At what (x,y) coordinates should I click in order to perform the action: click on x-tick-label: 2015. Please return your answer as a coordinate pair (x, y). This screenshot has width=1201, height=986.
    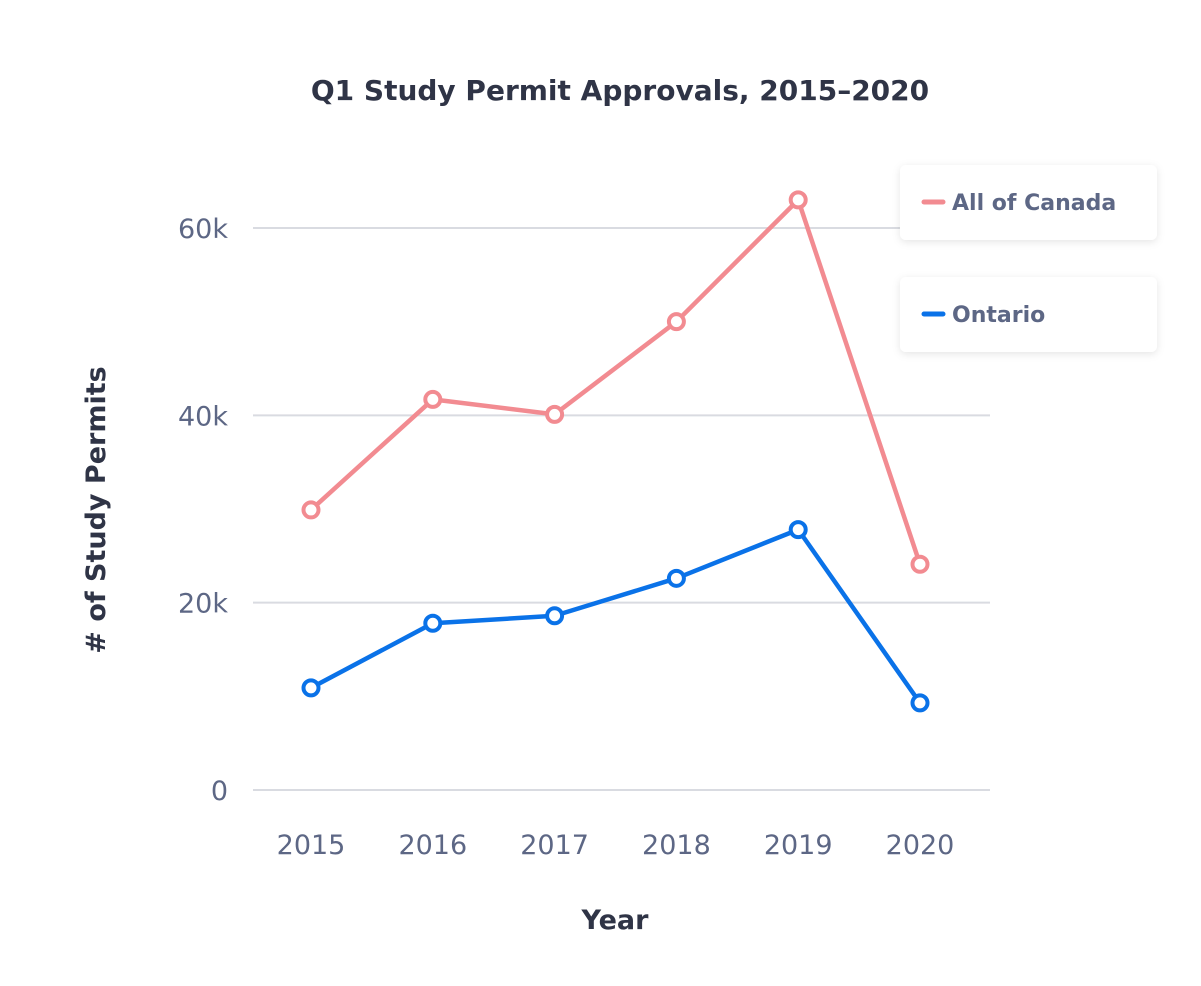
    Looking at the image, I should click on (311, 845).